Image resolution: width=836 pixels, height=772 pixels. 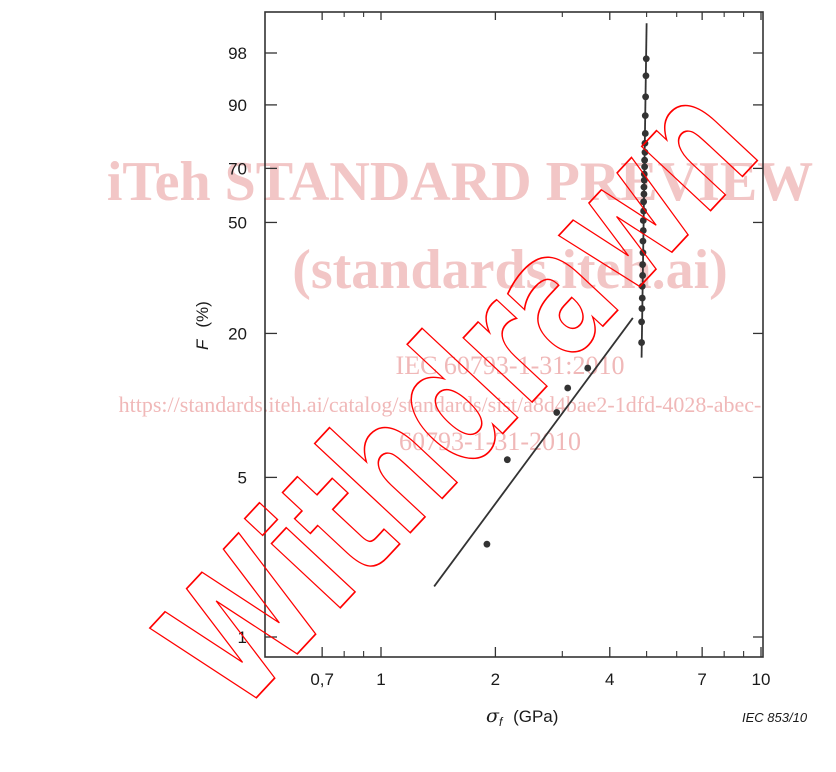 I want to click on x-axis-symbol: σ, so click(x=493, y=716).